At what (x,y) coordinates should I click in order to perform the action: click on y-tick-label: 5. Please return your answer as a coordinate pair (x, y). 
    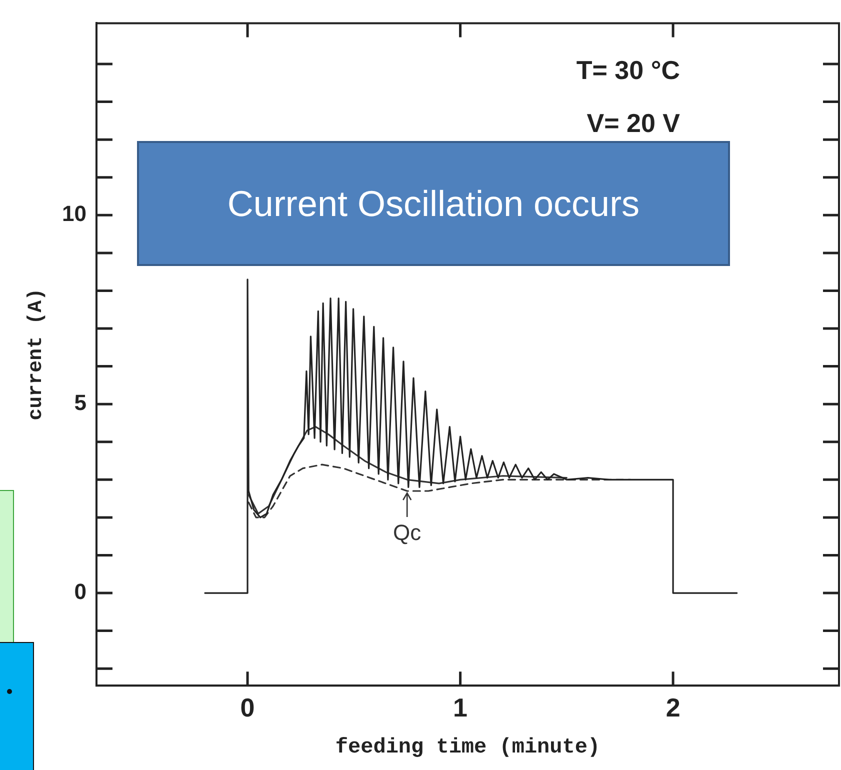
    Looking at the image, I should click on (80, 403).